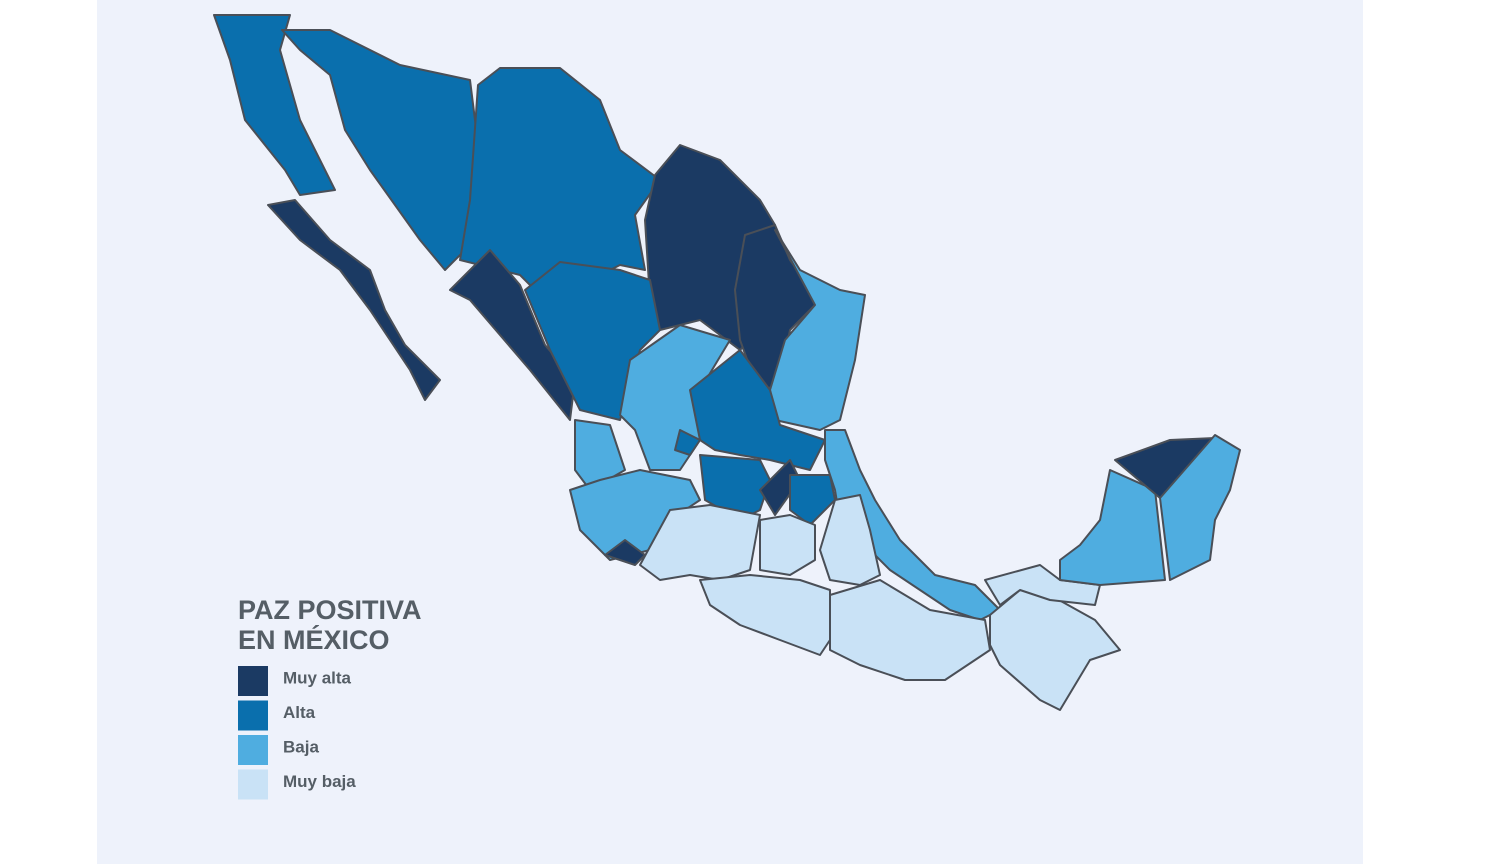  Describe the element at coordinates (319, 781) in the screenshot. I see `legend-label: Muy baja` at that location.